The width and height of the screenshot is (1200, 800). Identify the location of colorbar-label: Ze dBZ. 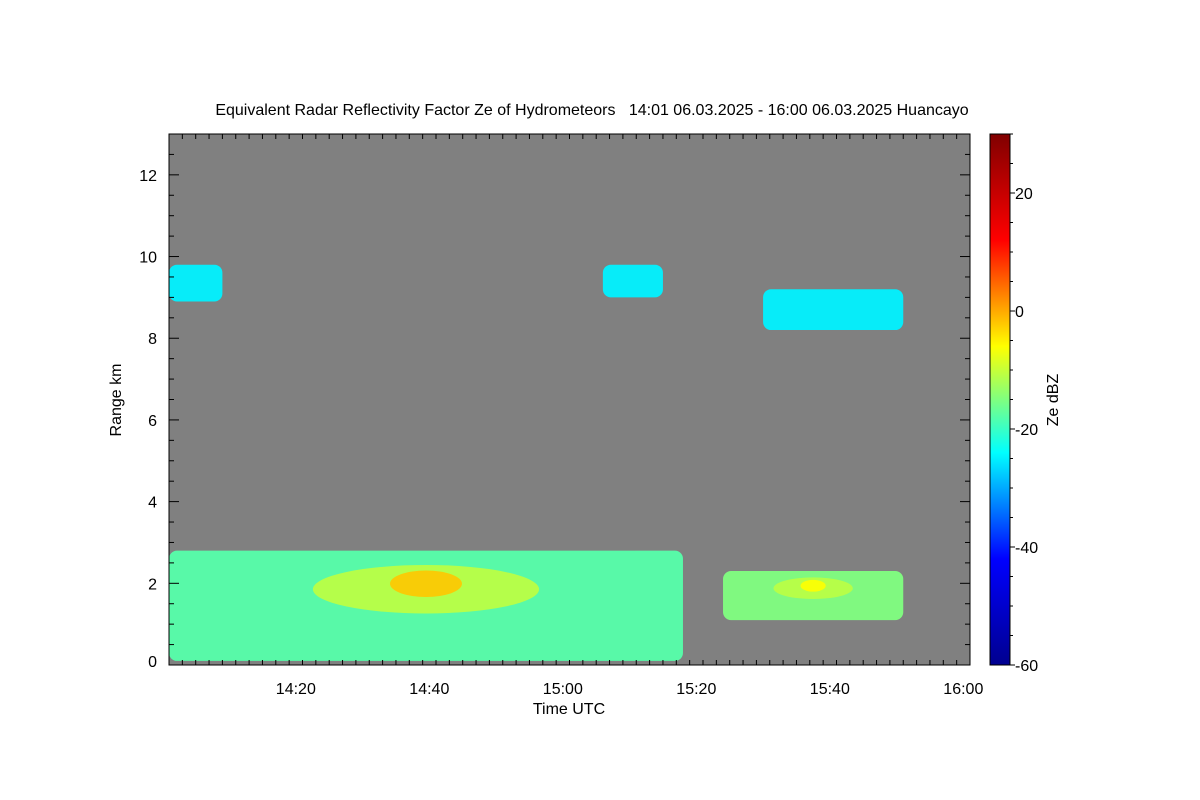
(1053, 400).